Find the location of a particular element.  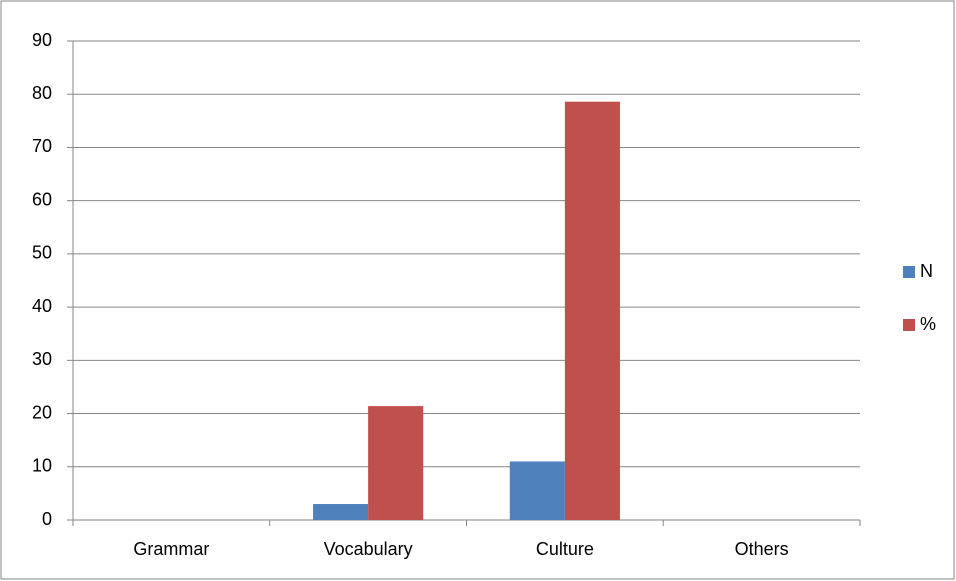

legend-label: N is located at coordinates (926, 271).